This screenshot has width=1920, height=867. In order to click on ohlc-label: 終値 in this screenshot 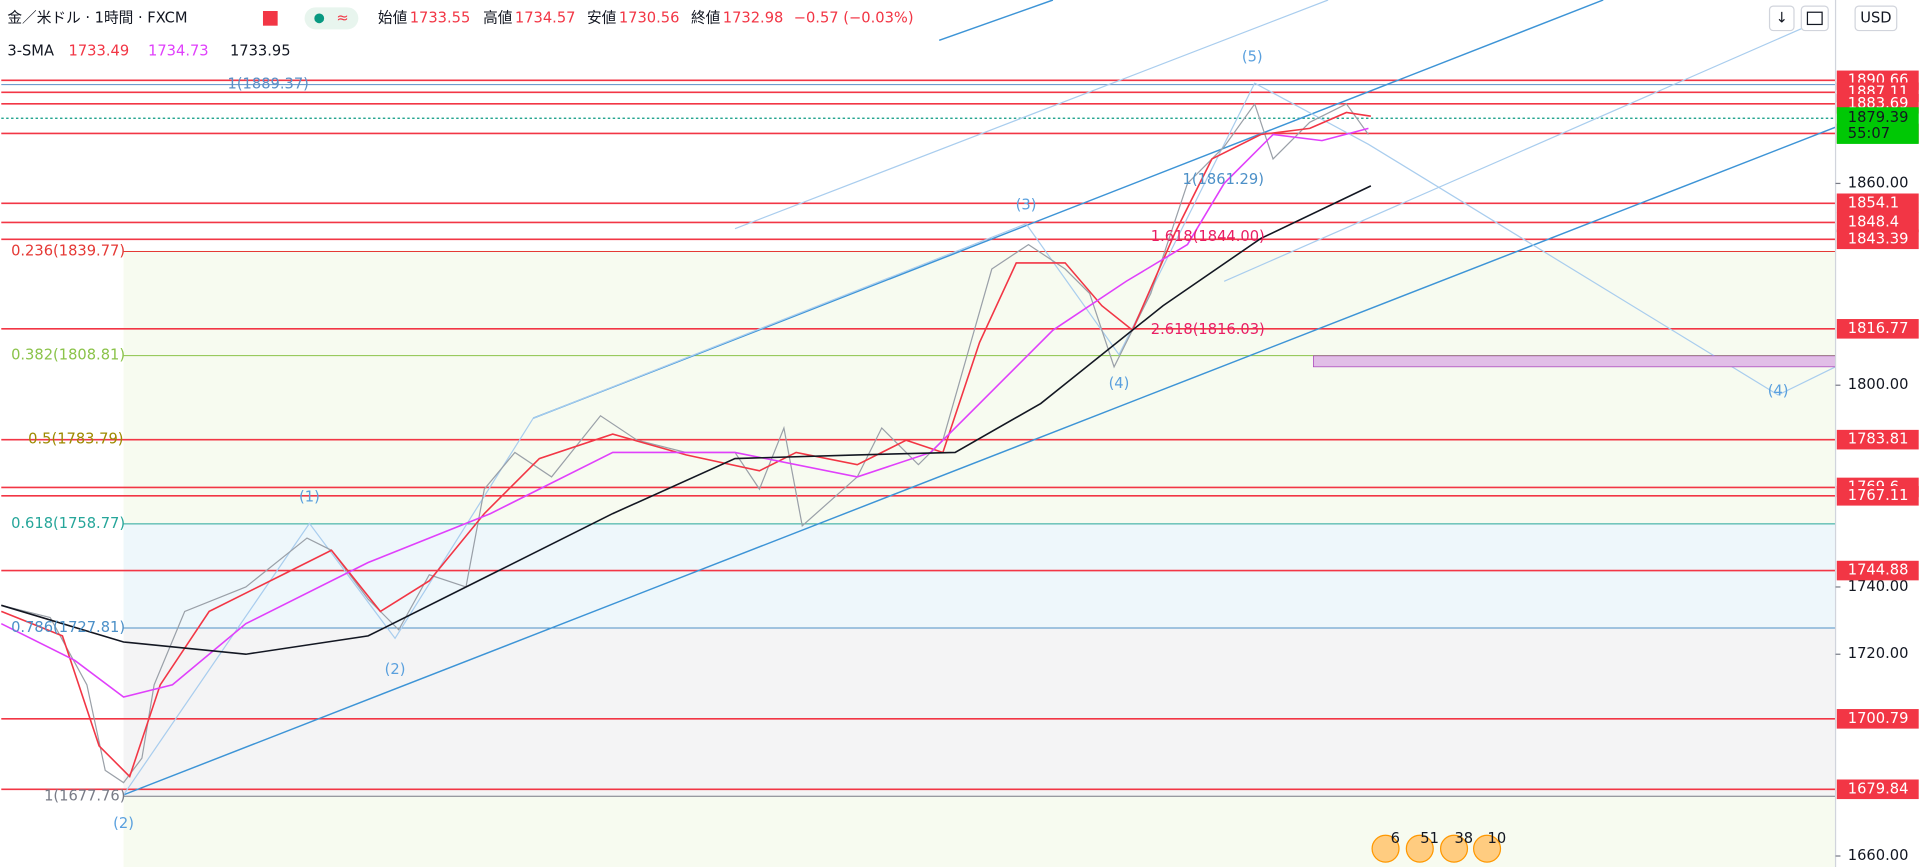, I will do `click(706, 17)`.